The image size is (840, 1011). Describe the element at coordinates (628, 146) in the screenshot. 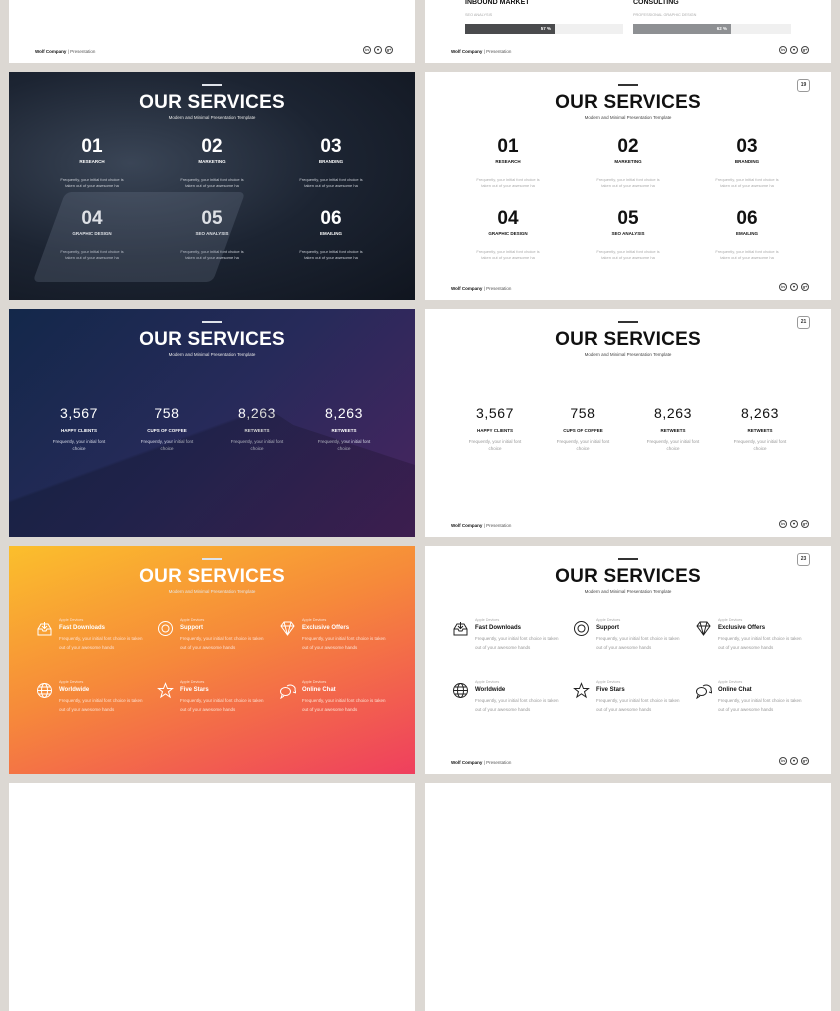

I see `service-number: 02` at that location.